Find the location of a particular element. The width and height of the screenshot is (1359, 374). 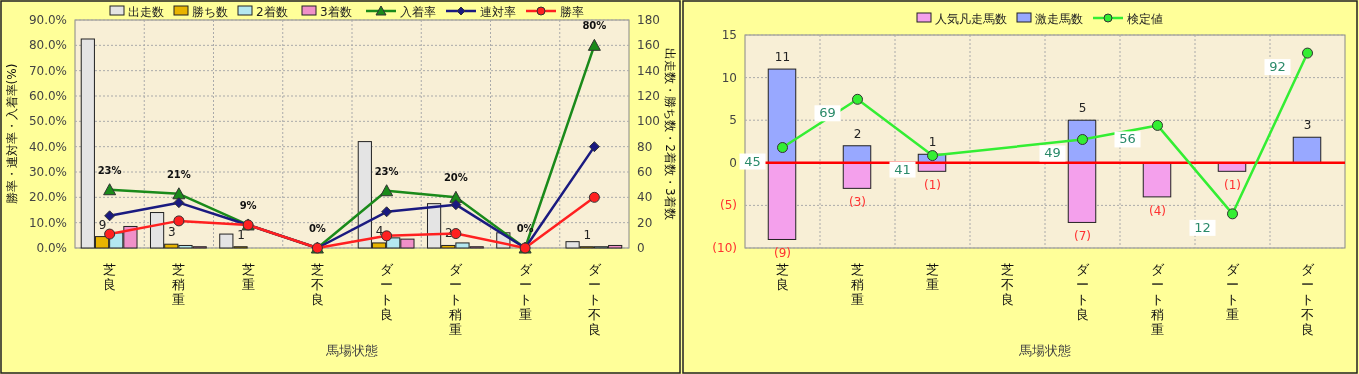

y2-tick-label: 100 is located at coordinates (648, 121).